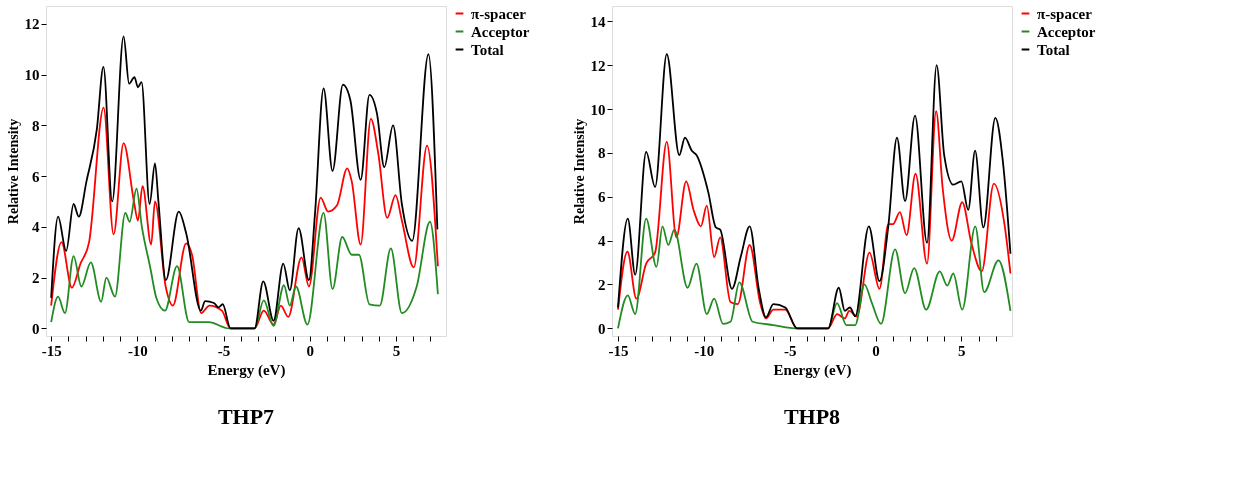  I want to click on text: THP7, so click(246, 416).